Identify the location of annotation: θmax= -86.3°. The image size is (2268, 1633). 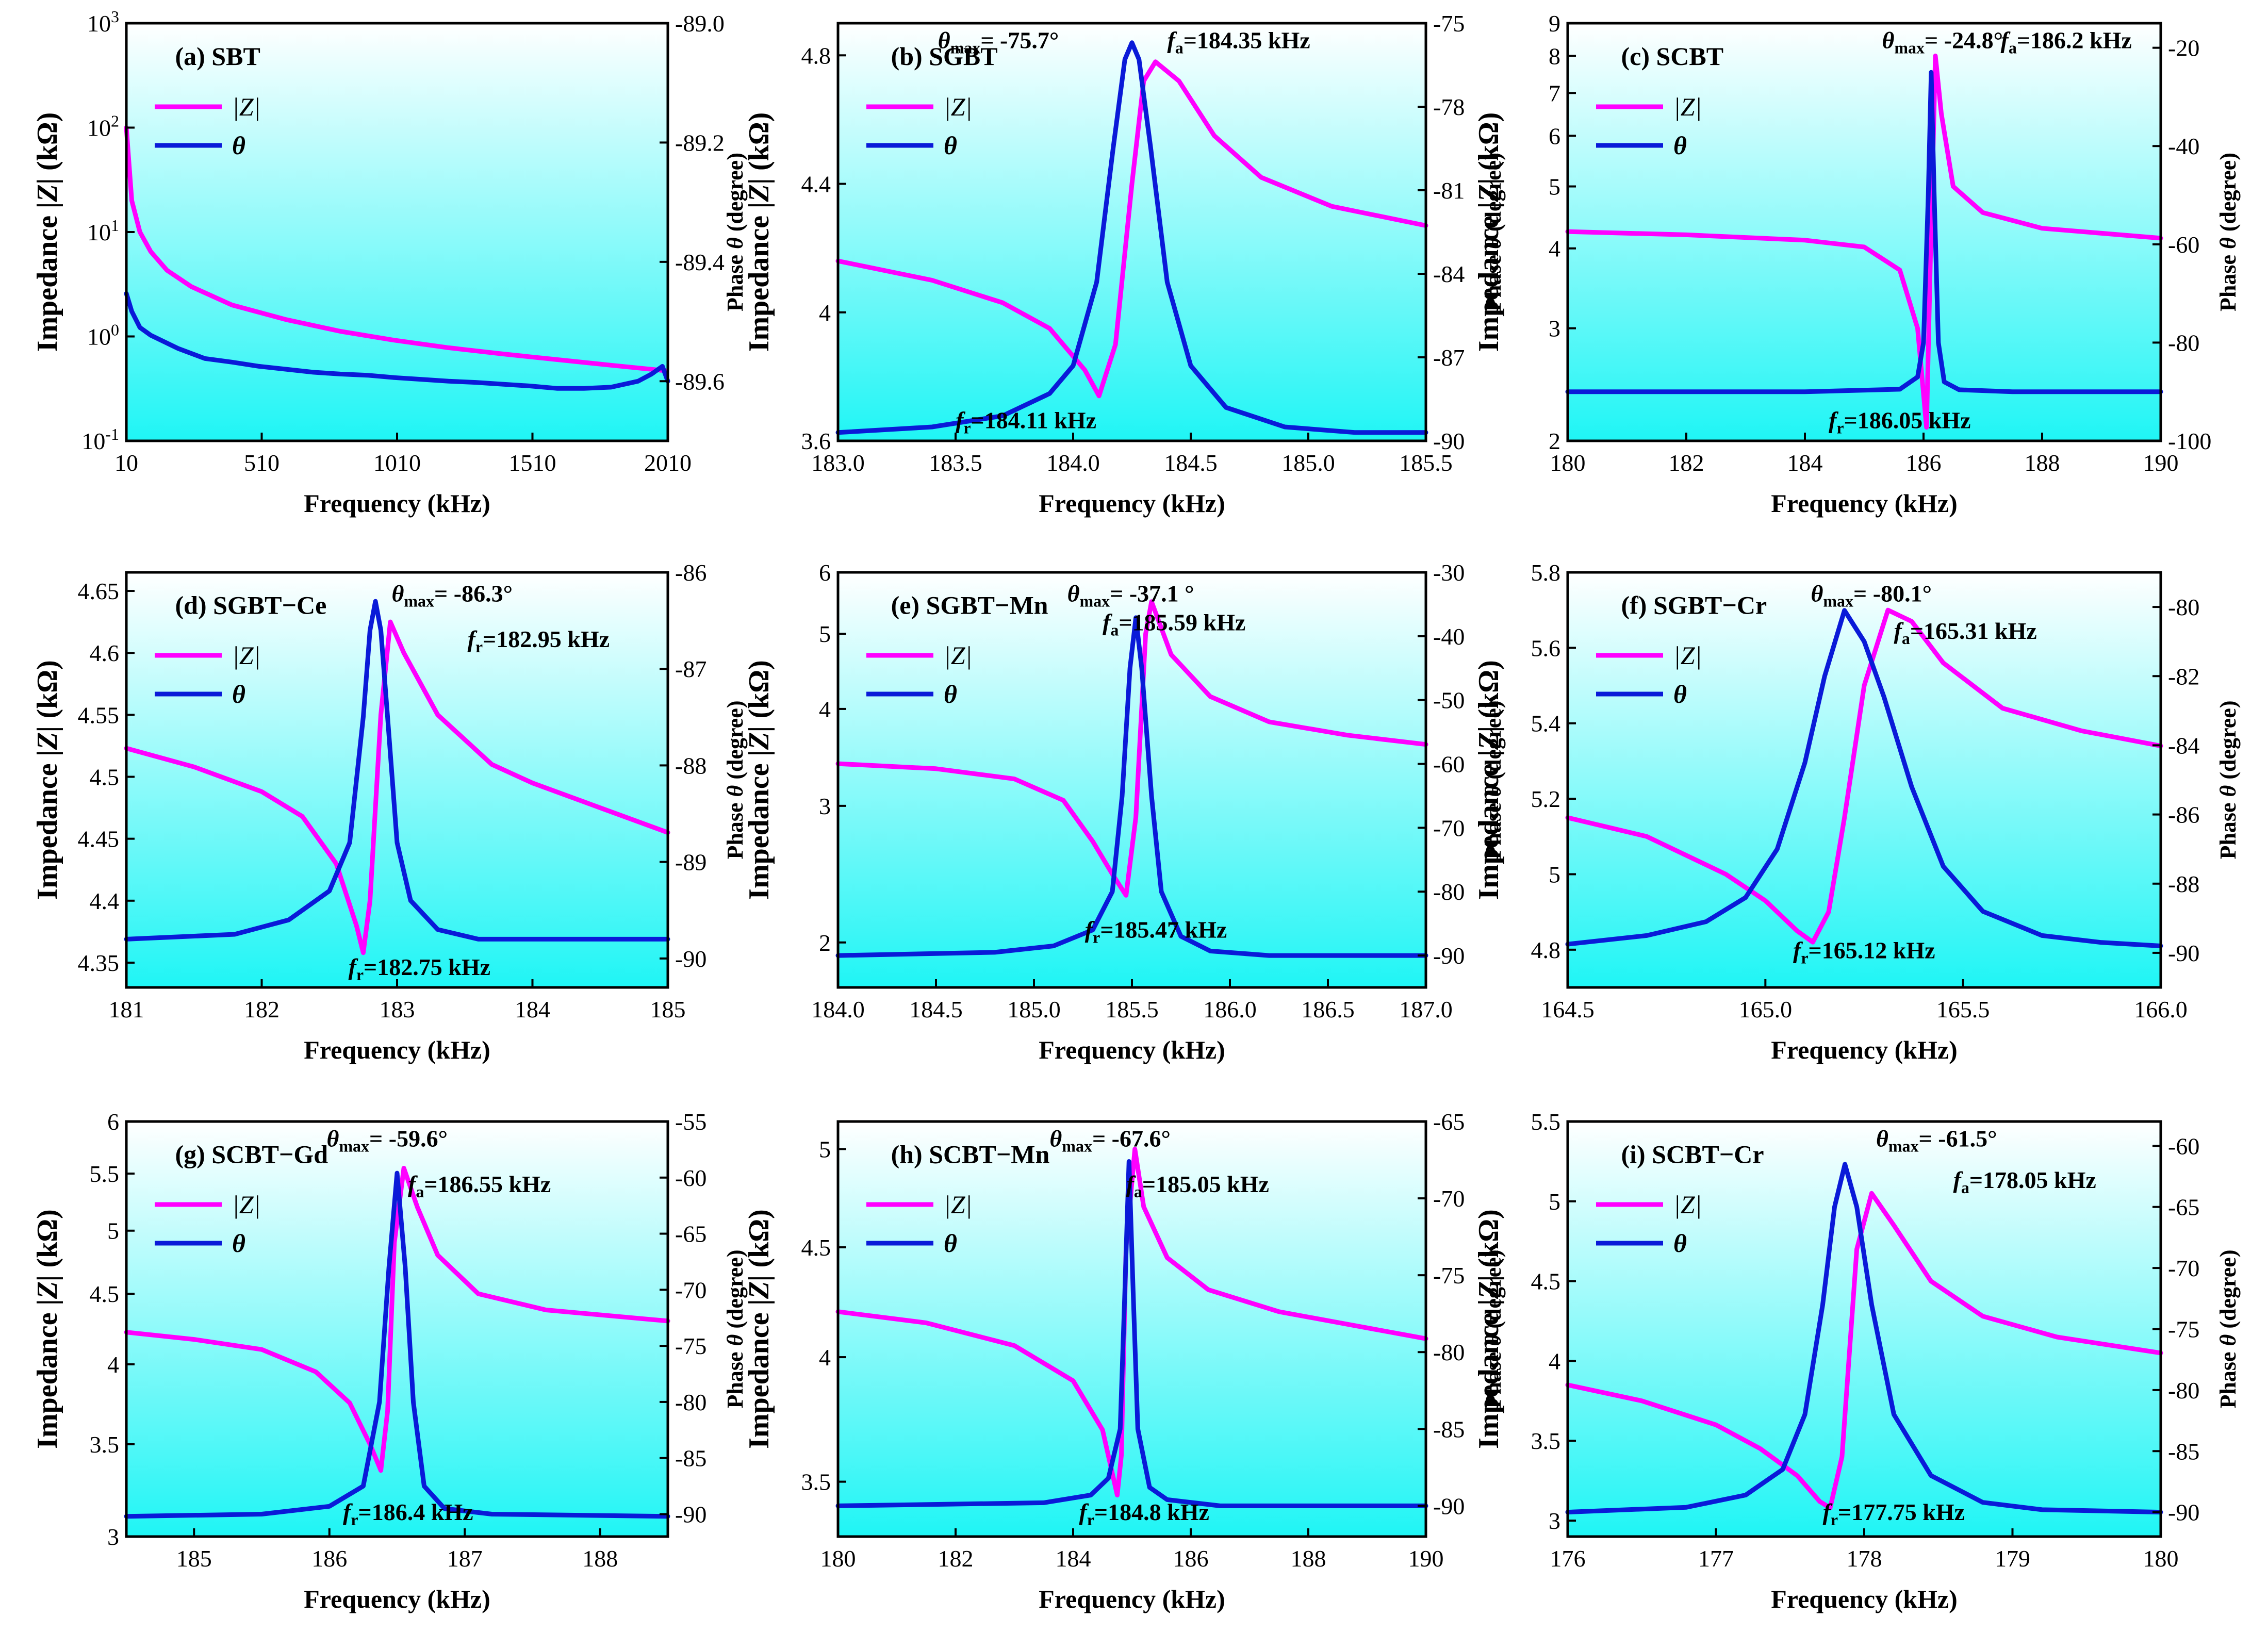
(452, 595).